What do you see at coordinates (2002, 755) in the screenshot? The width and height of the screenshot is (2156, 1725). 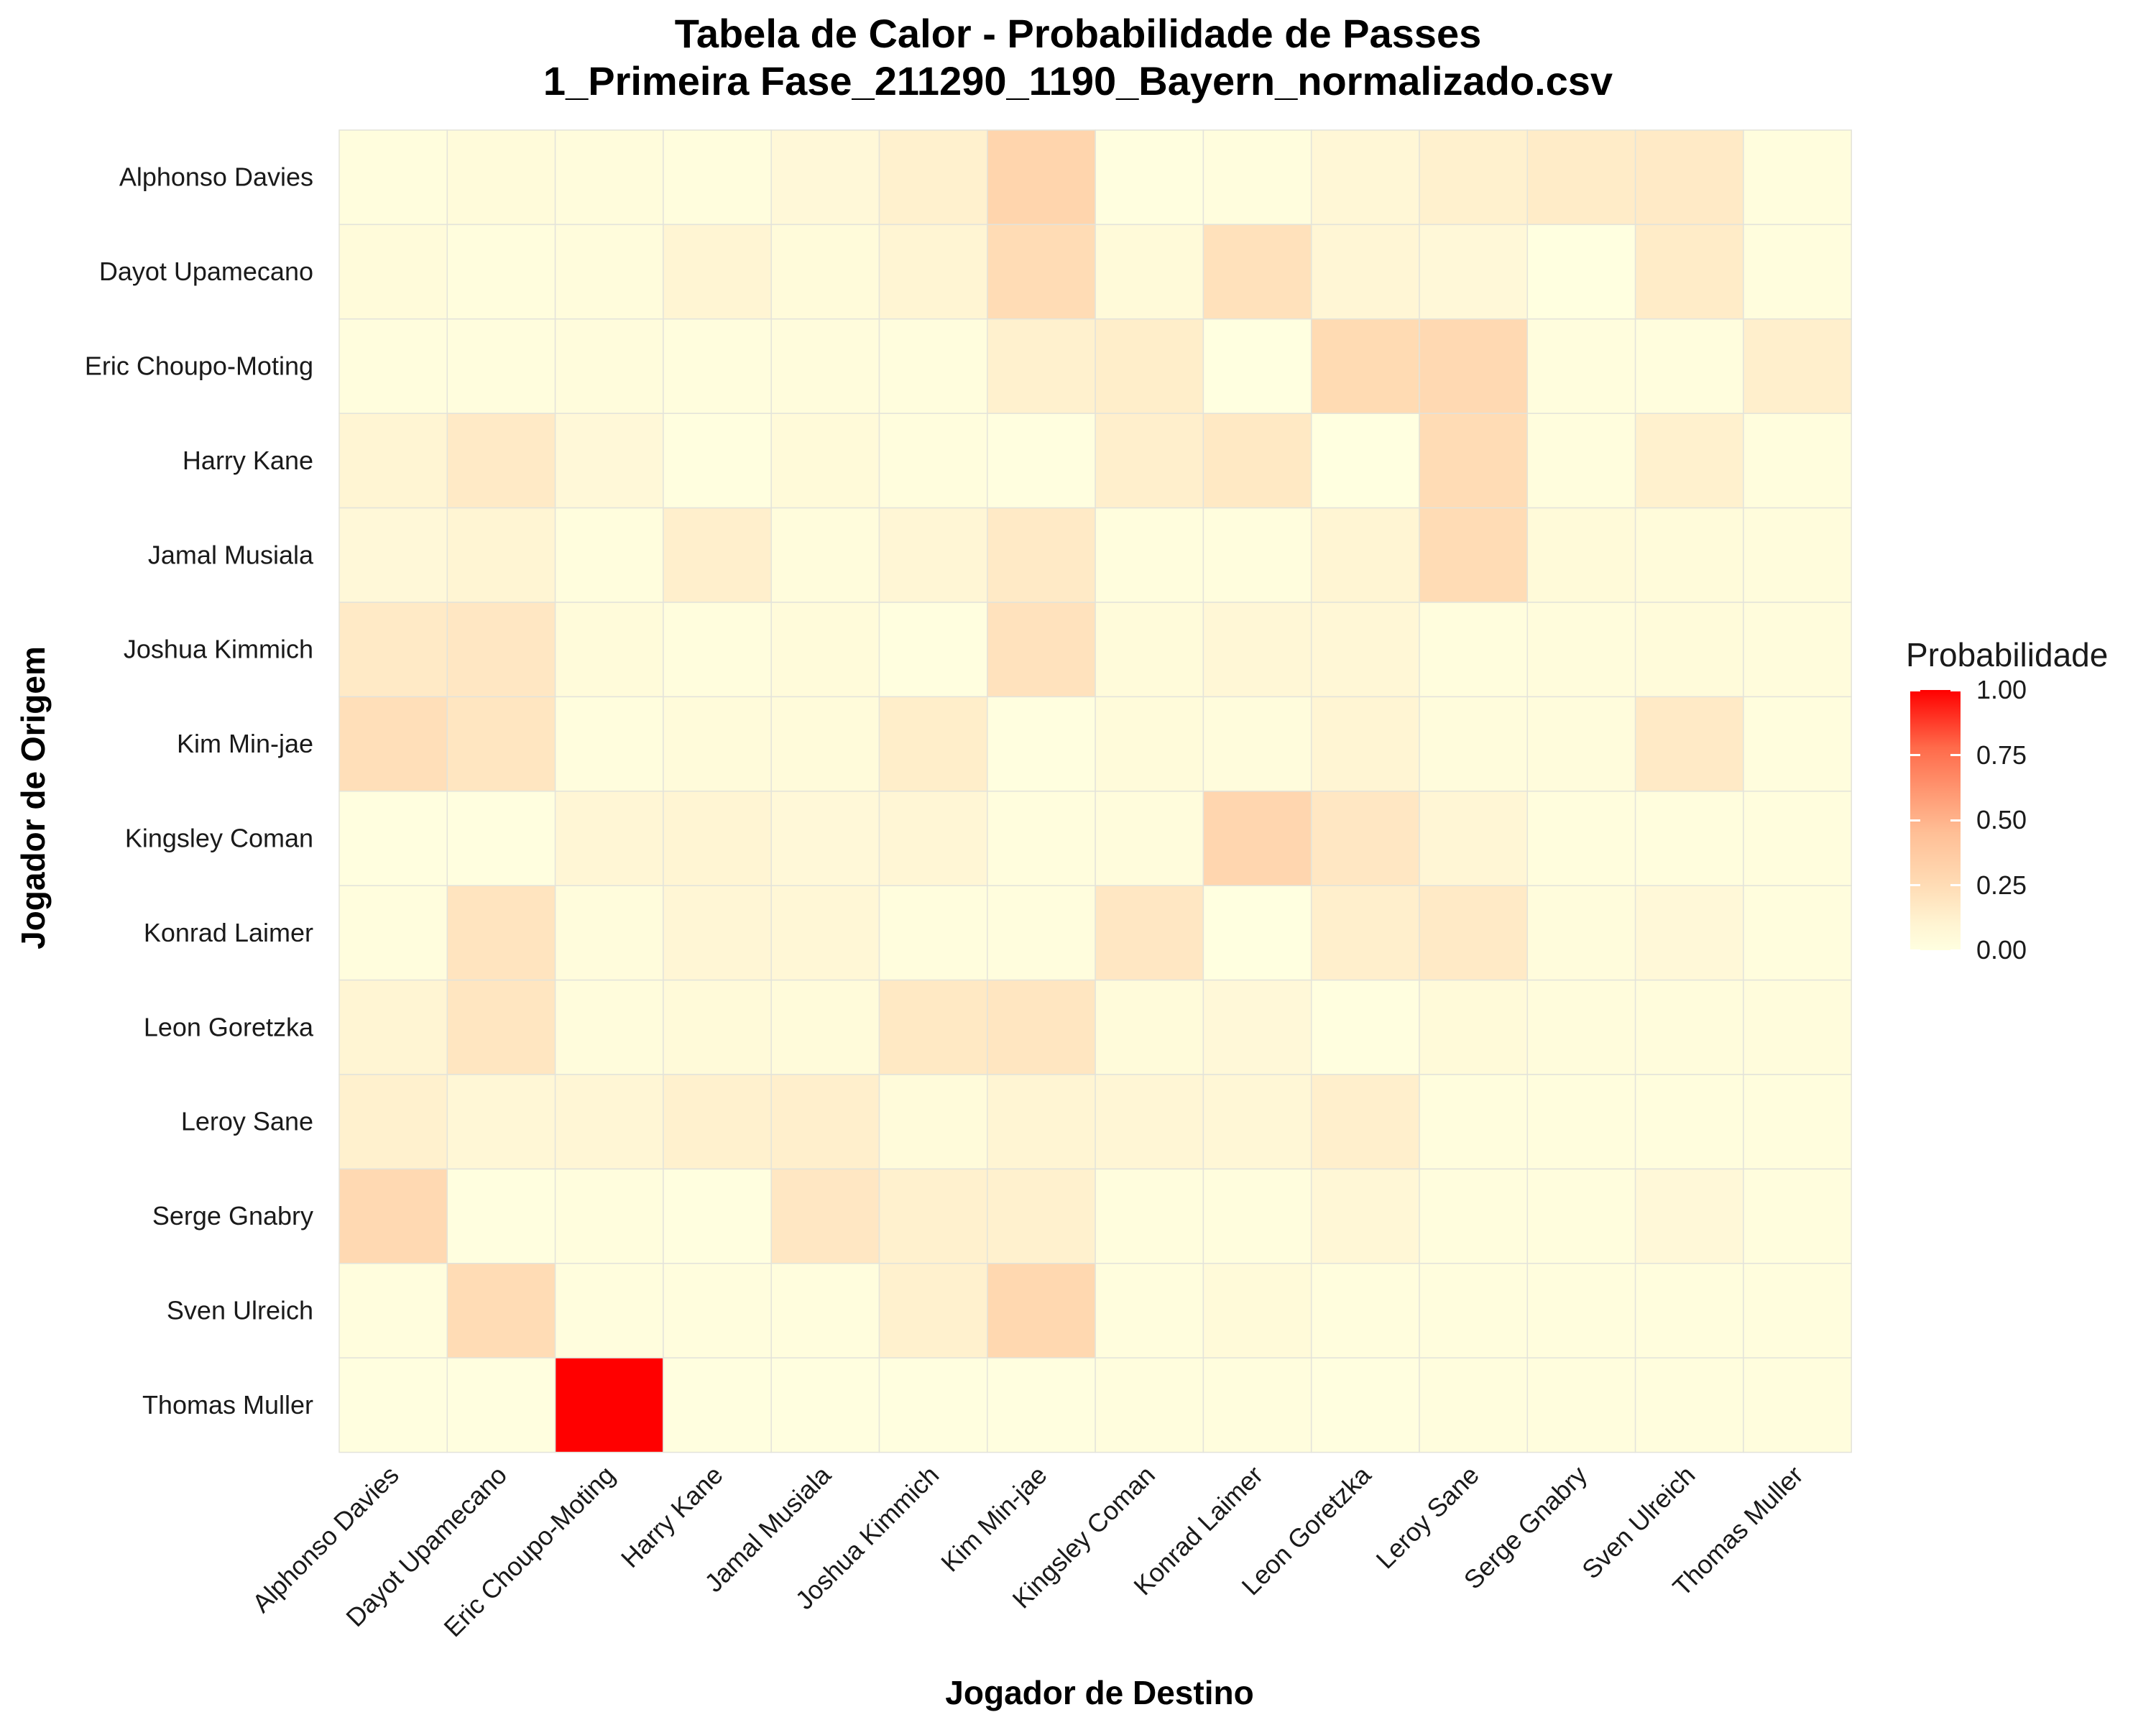 I see `legend-tick-label: 0.75` at bounding box center [2002, 755].